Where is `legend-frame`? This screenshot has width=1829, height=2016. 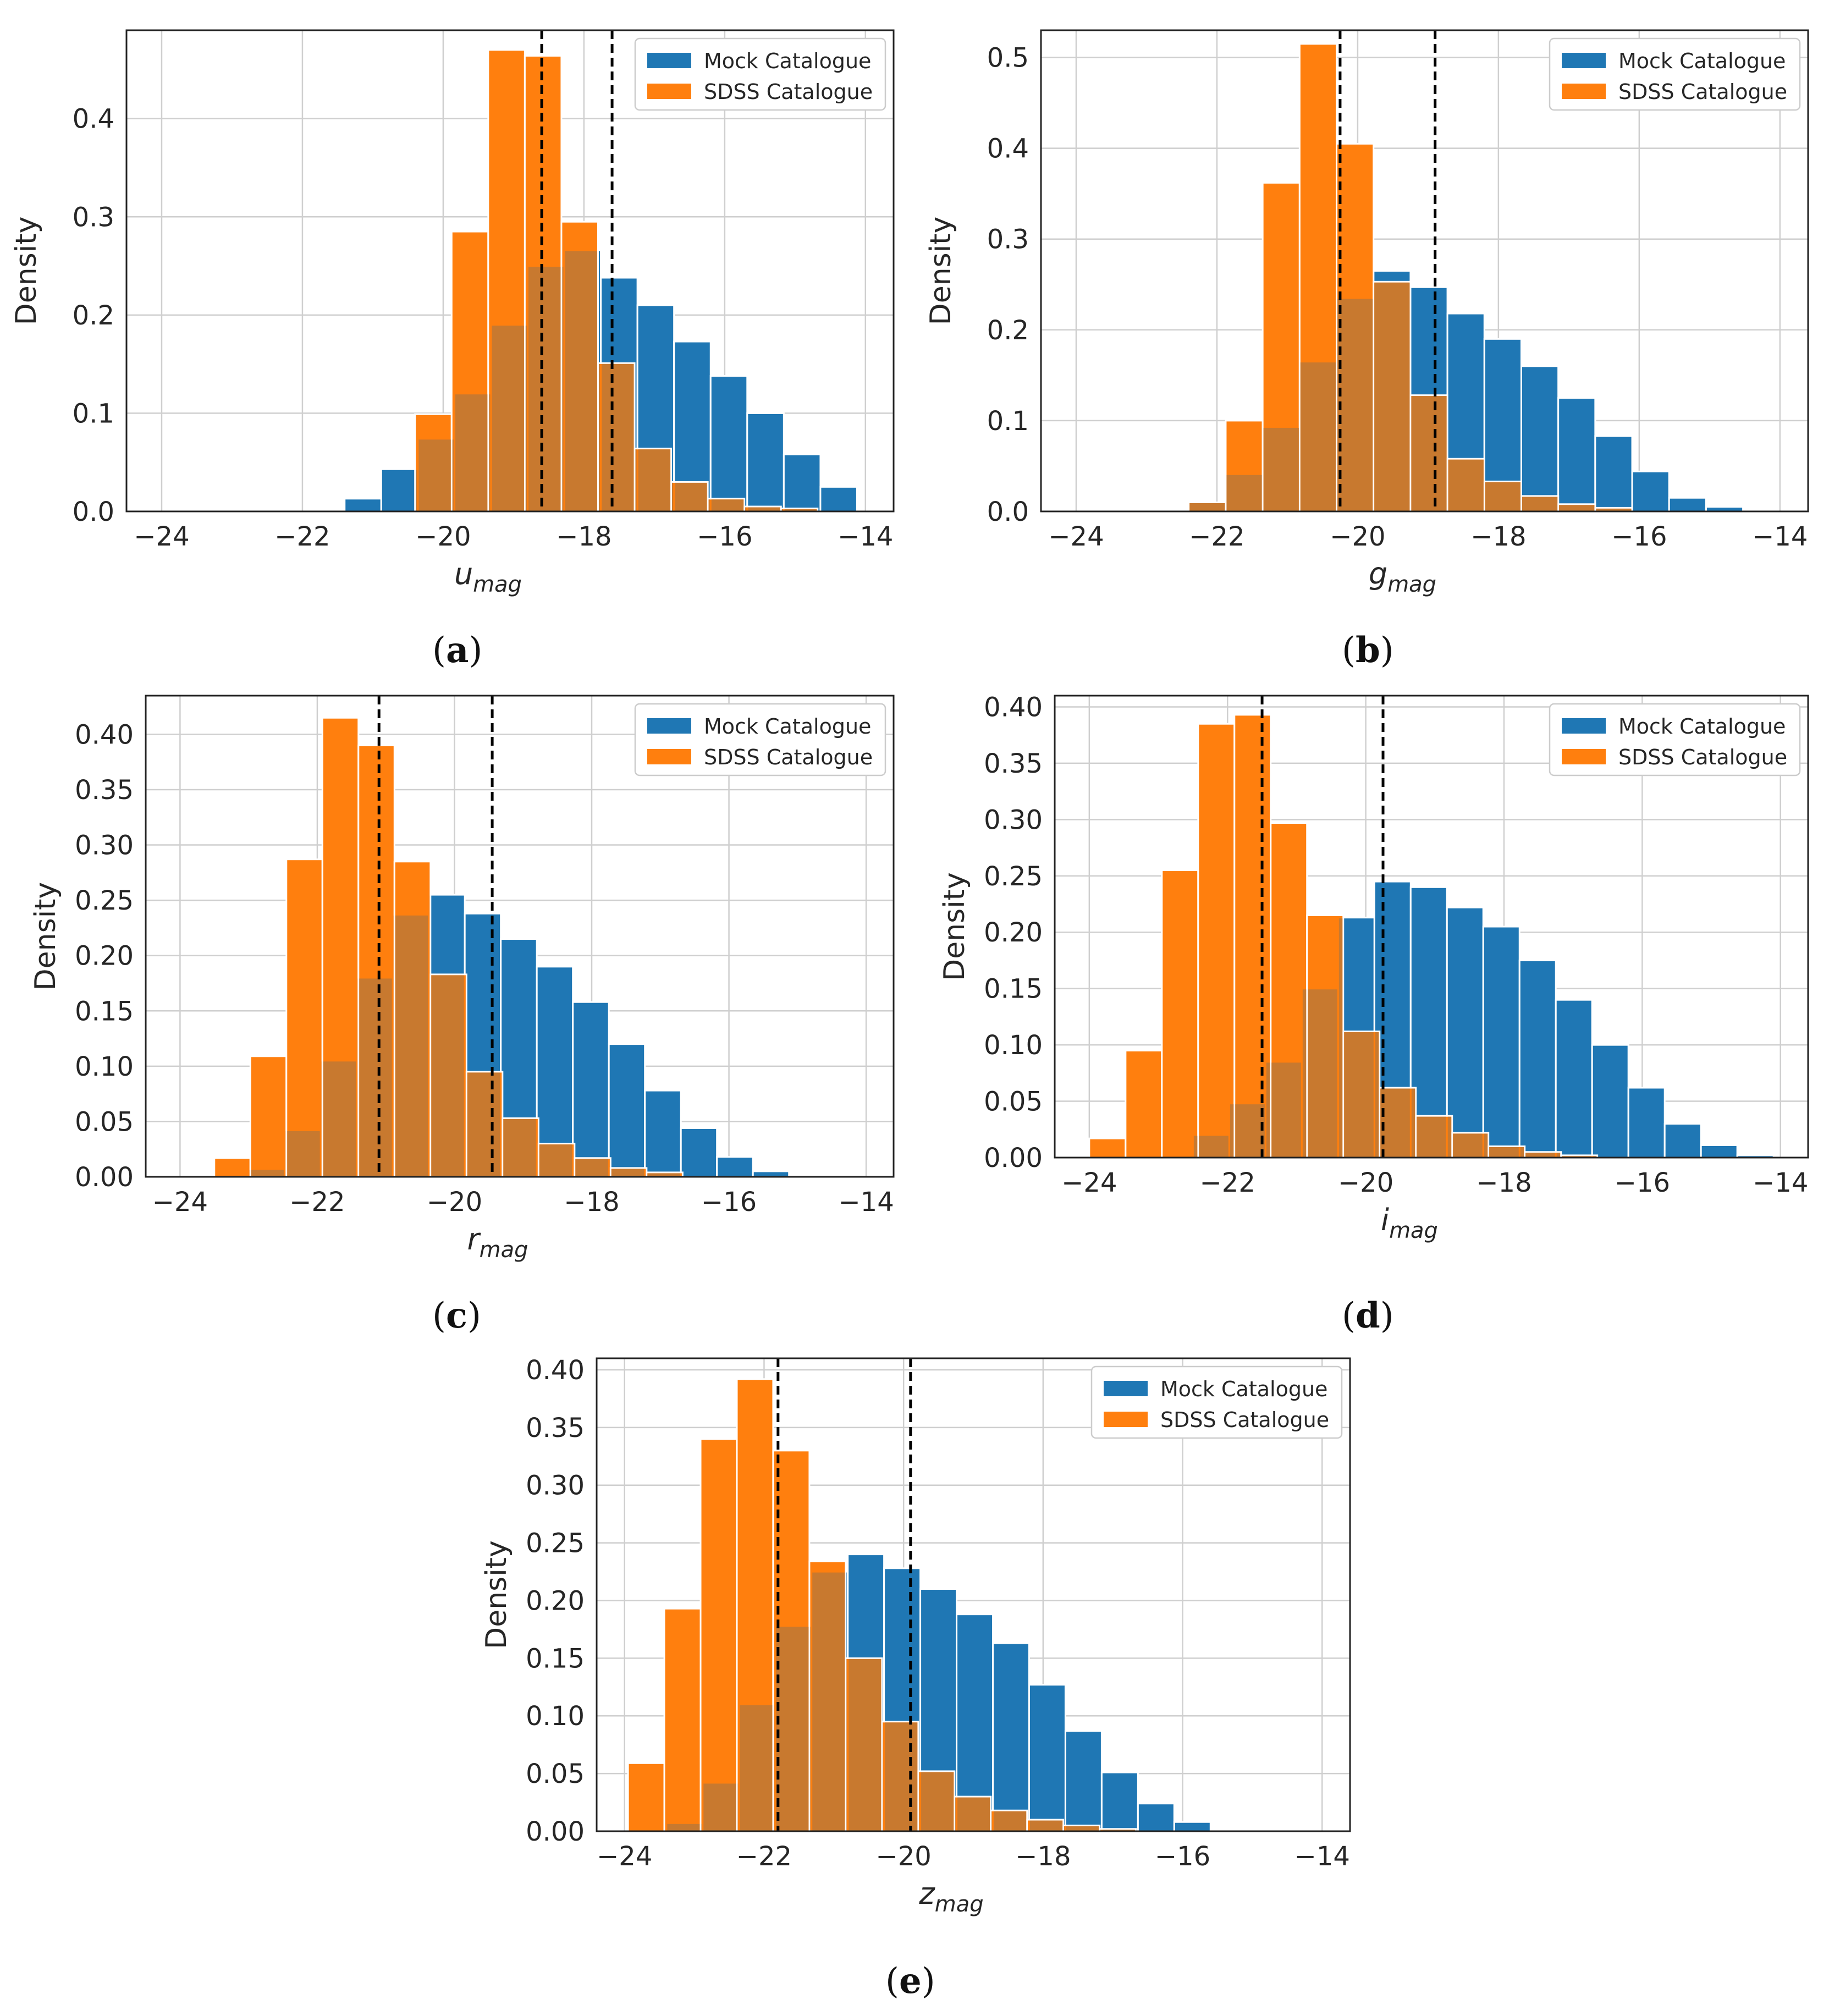 legend-frame is located at coordinates (1675, 74).